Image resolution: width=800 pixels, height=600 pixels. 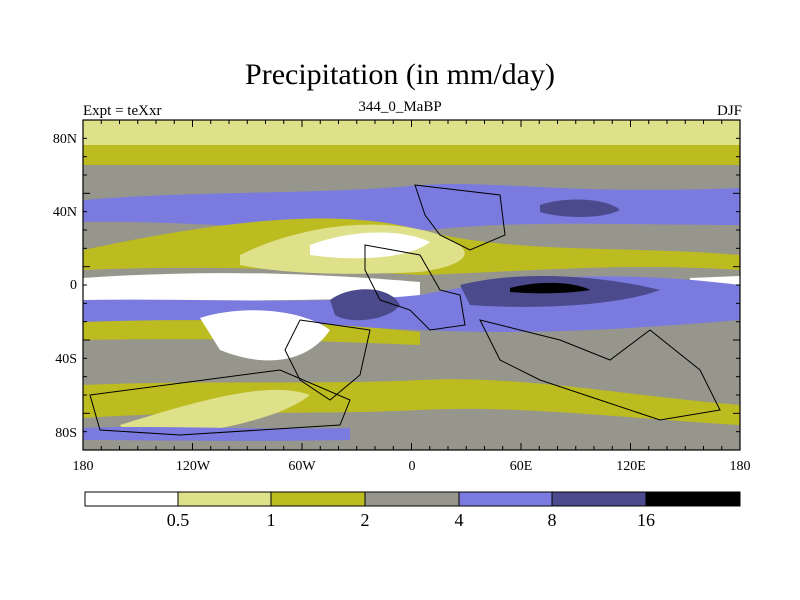 I want to click on lon-label-60w: 60W, so click(x=302, y=466).